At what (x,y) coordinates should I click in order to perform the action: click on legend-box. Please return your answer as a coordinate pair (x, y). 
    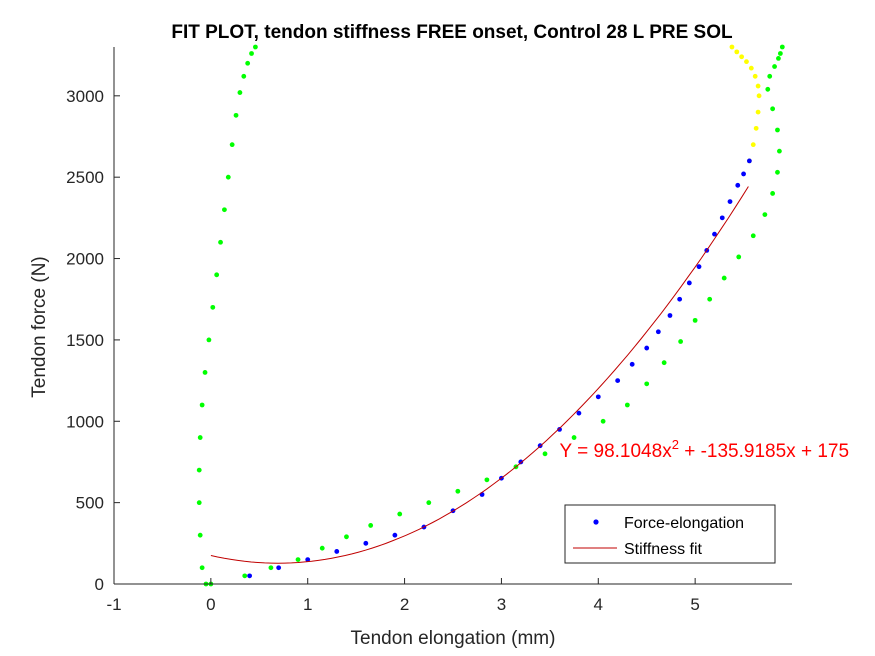
    Looking at the image, I should click on (670, 534).